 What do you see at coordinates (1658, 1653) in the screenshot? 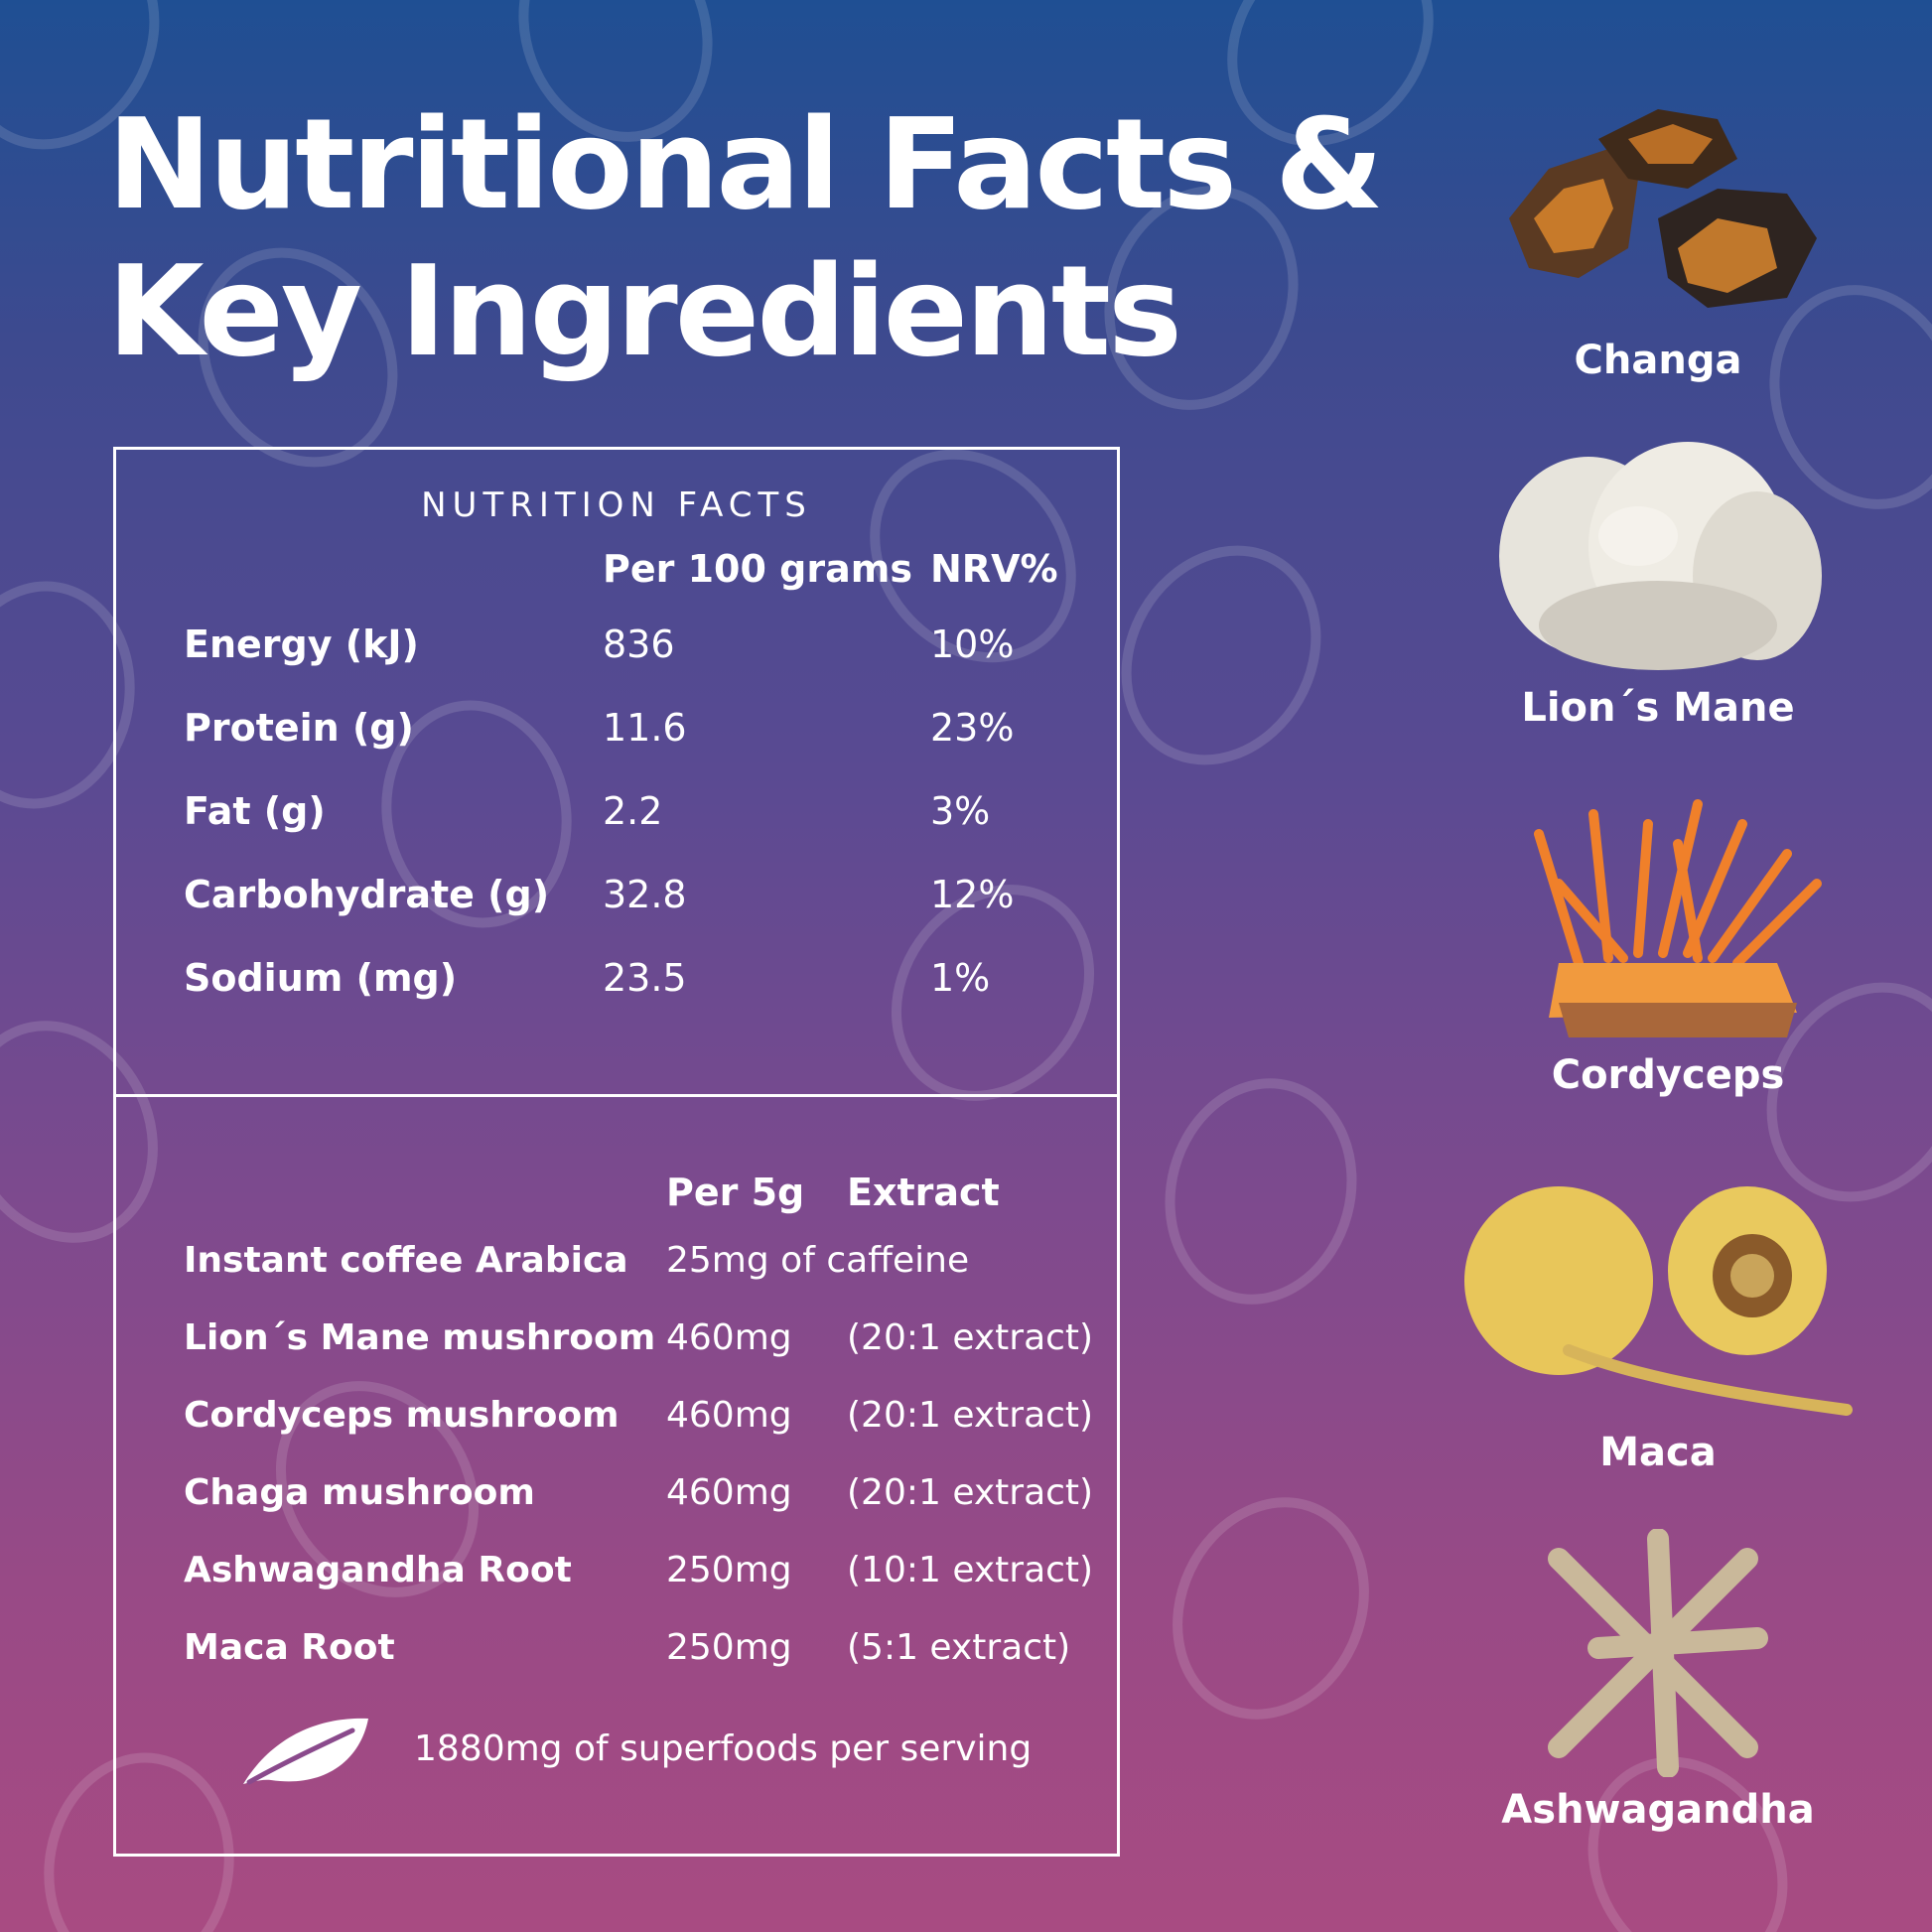
I see `ashwagandha-root-image` at bounding box center [1658, 1653].